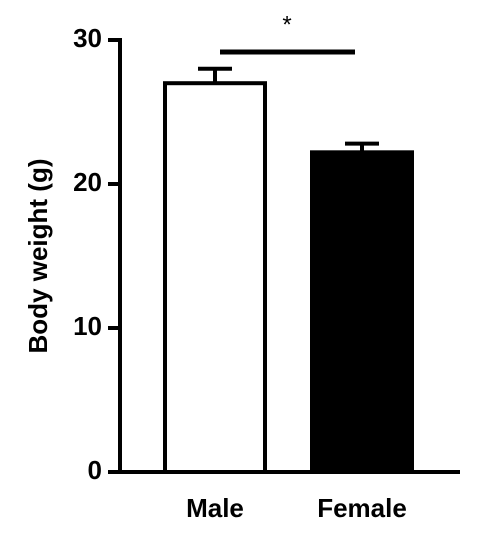 The width and height of the screenshot is (480, 550). What do you see at coordinates (215, 508) in the screenshot?
I see `x-tick-label: Male` at bounding box center [215, 508].